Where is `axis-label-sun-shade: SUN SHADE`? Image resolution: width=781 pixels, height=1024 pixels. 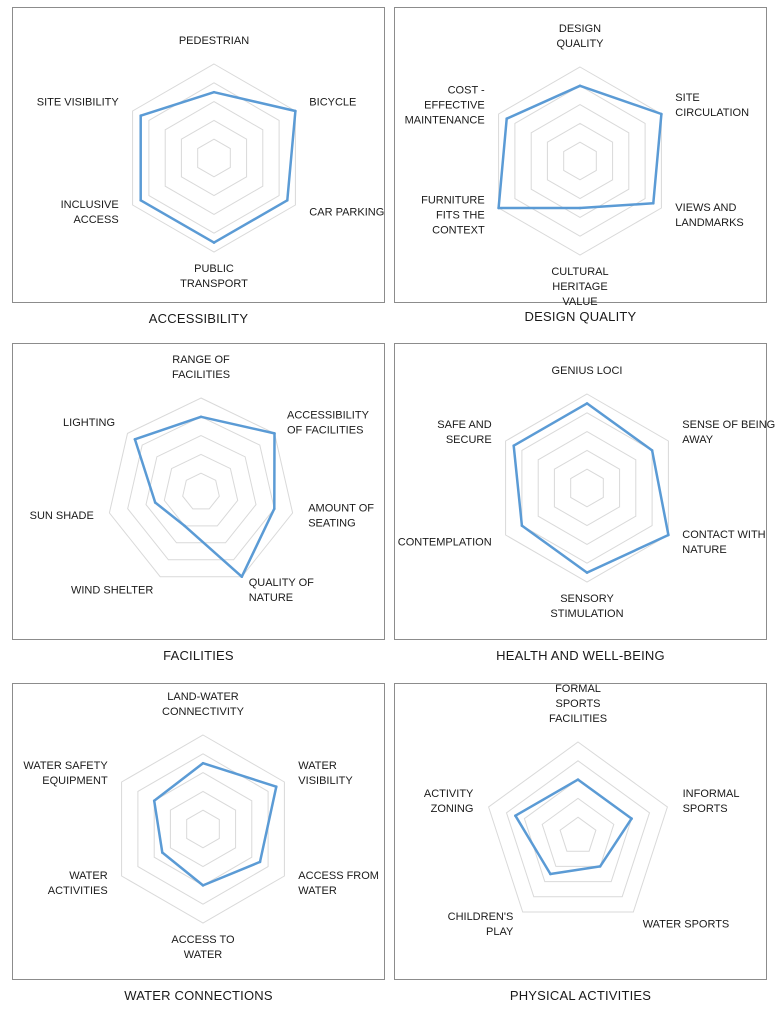 axis-label-sun-shade: SUN SHADE is located at coordinates (62, 516).